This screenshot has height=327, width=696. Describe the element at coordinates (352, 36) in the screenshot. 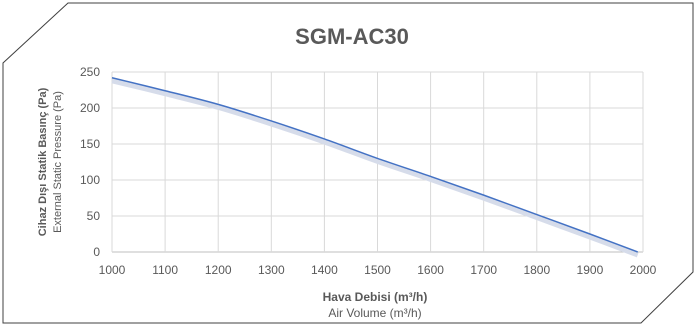

I see `chart-title: SGM-AC30` at that location.